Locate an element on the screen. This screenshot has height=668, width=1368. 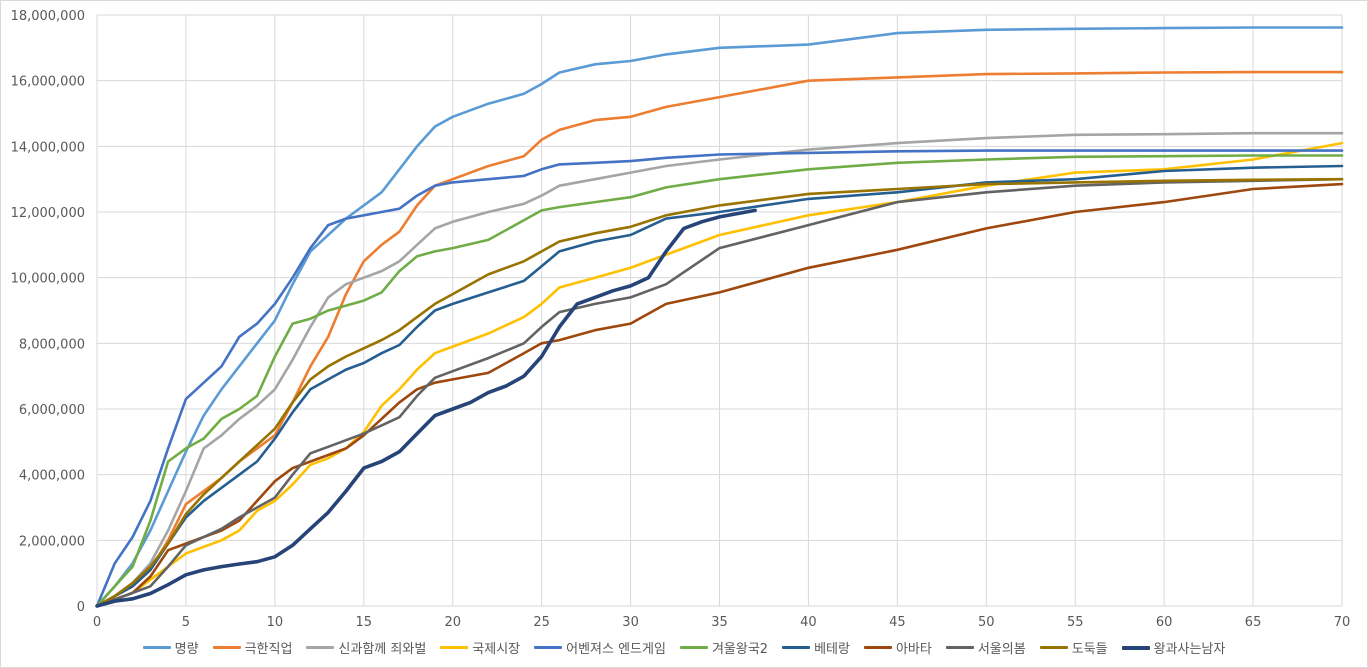
legend-label: 왕과사는남자 is located at coordinates (1189, 649).